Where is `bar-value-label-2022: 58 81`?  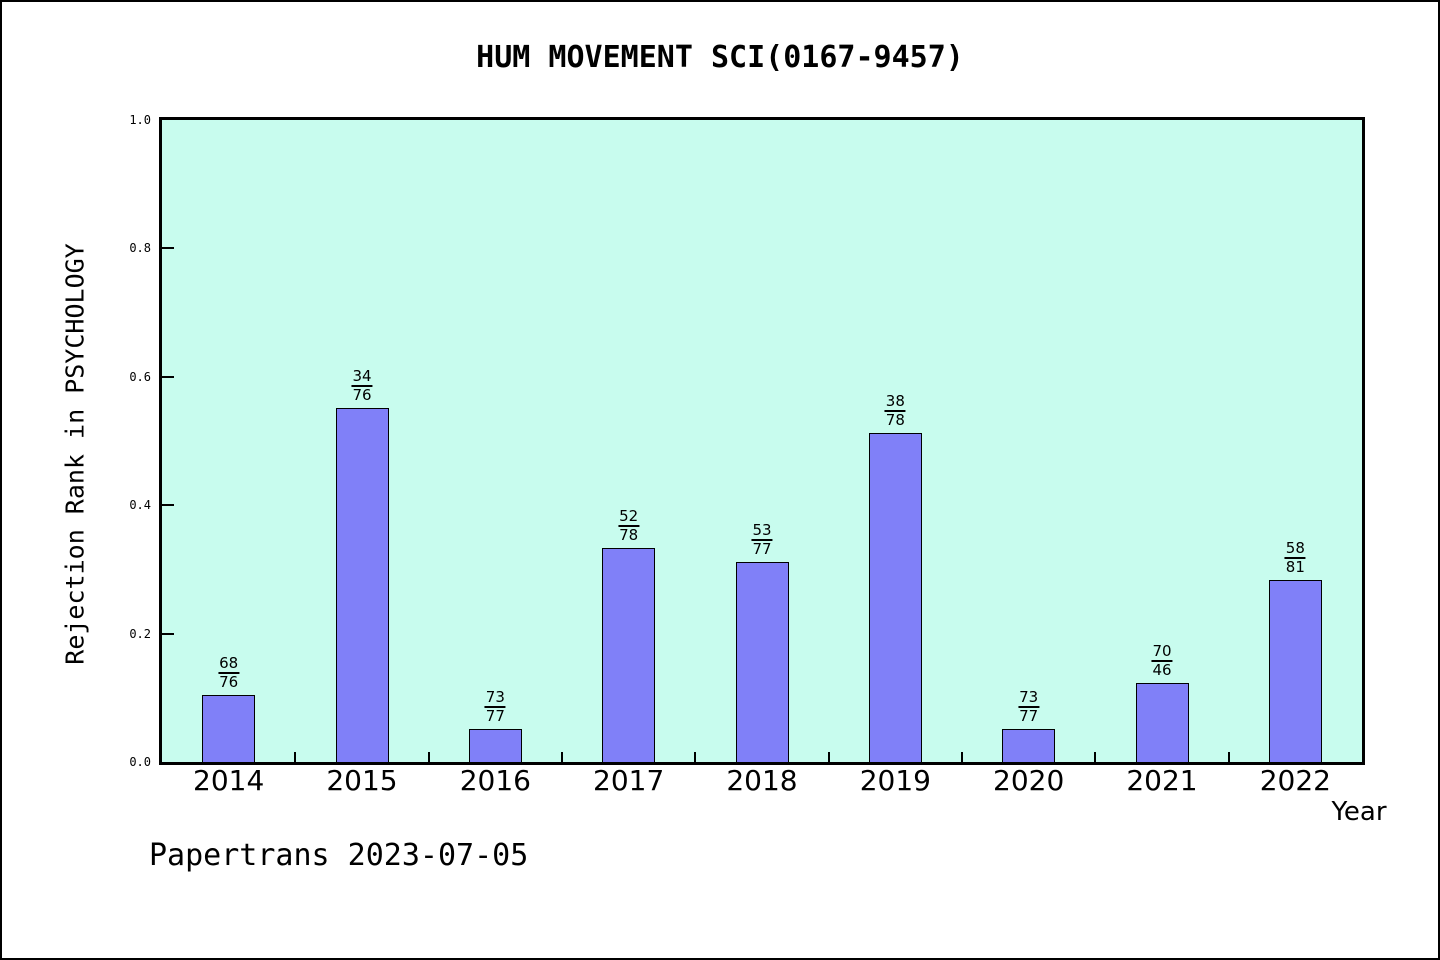 bar-value-label-2022: 58 81 is located at coordinates (1295, 557).